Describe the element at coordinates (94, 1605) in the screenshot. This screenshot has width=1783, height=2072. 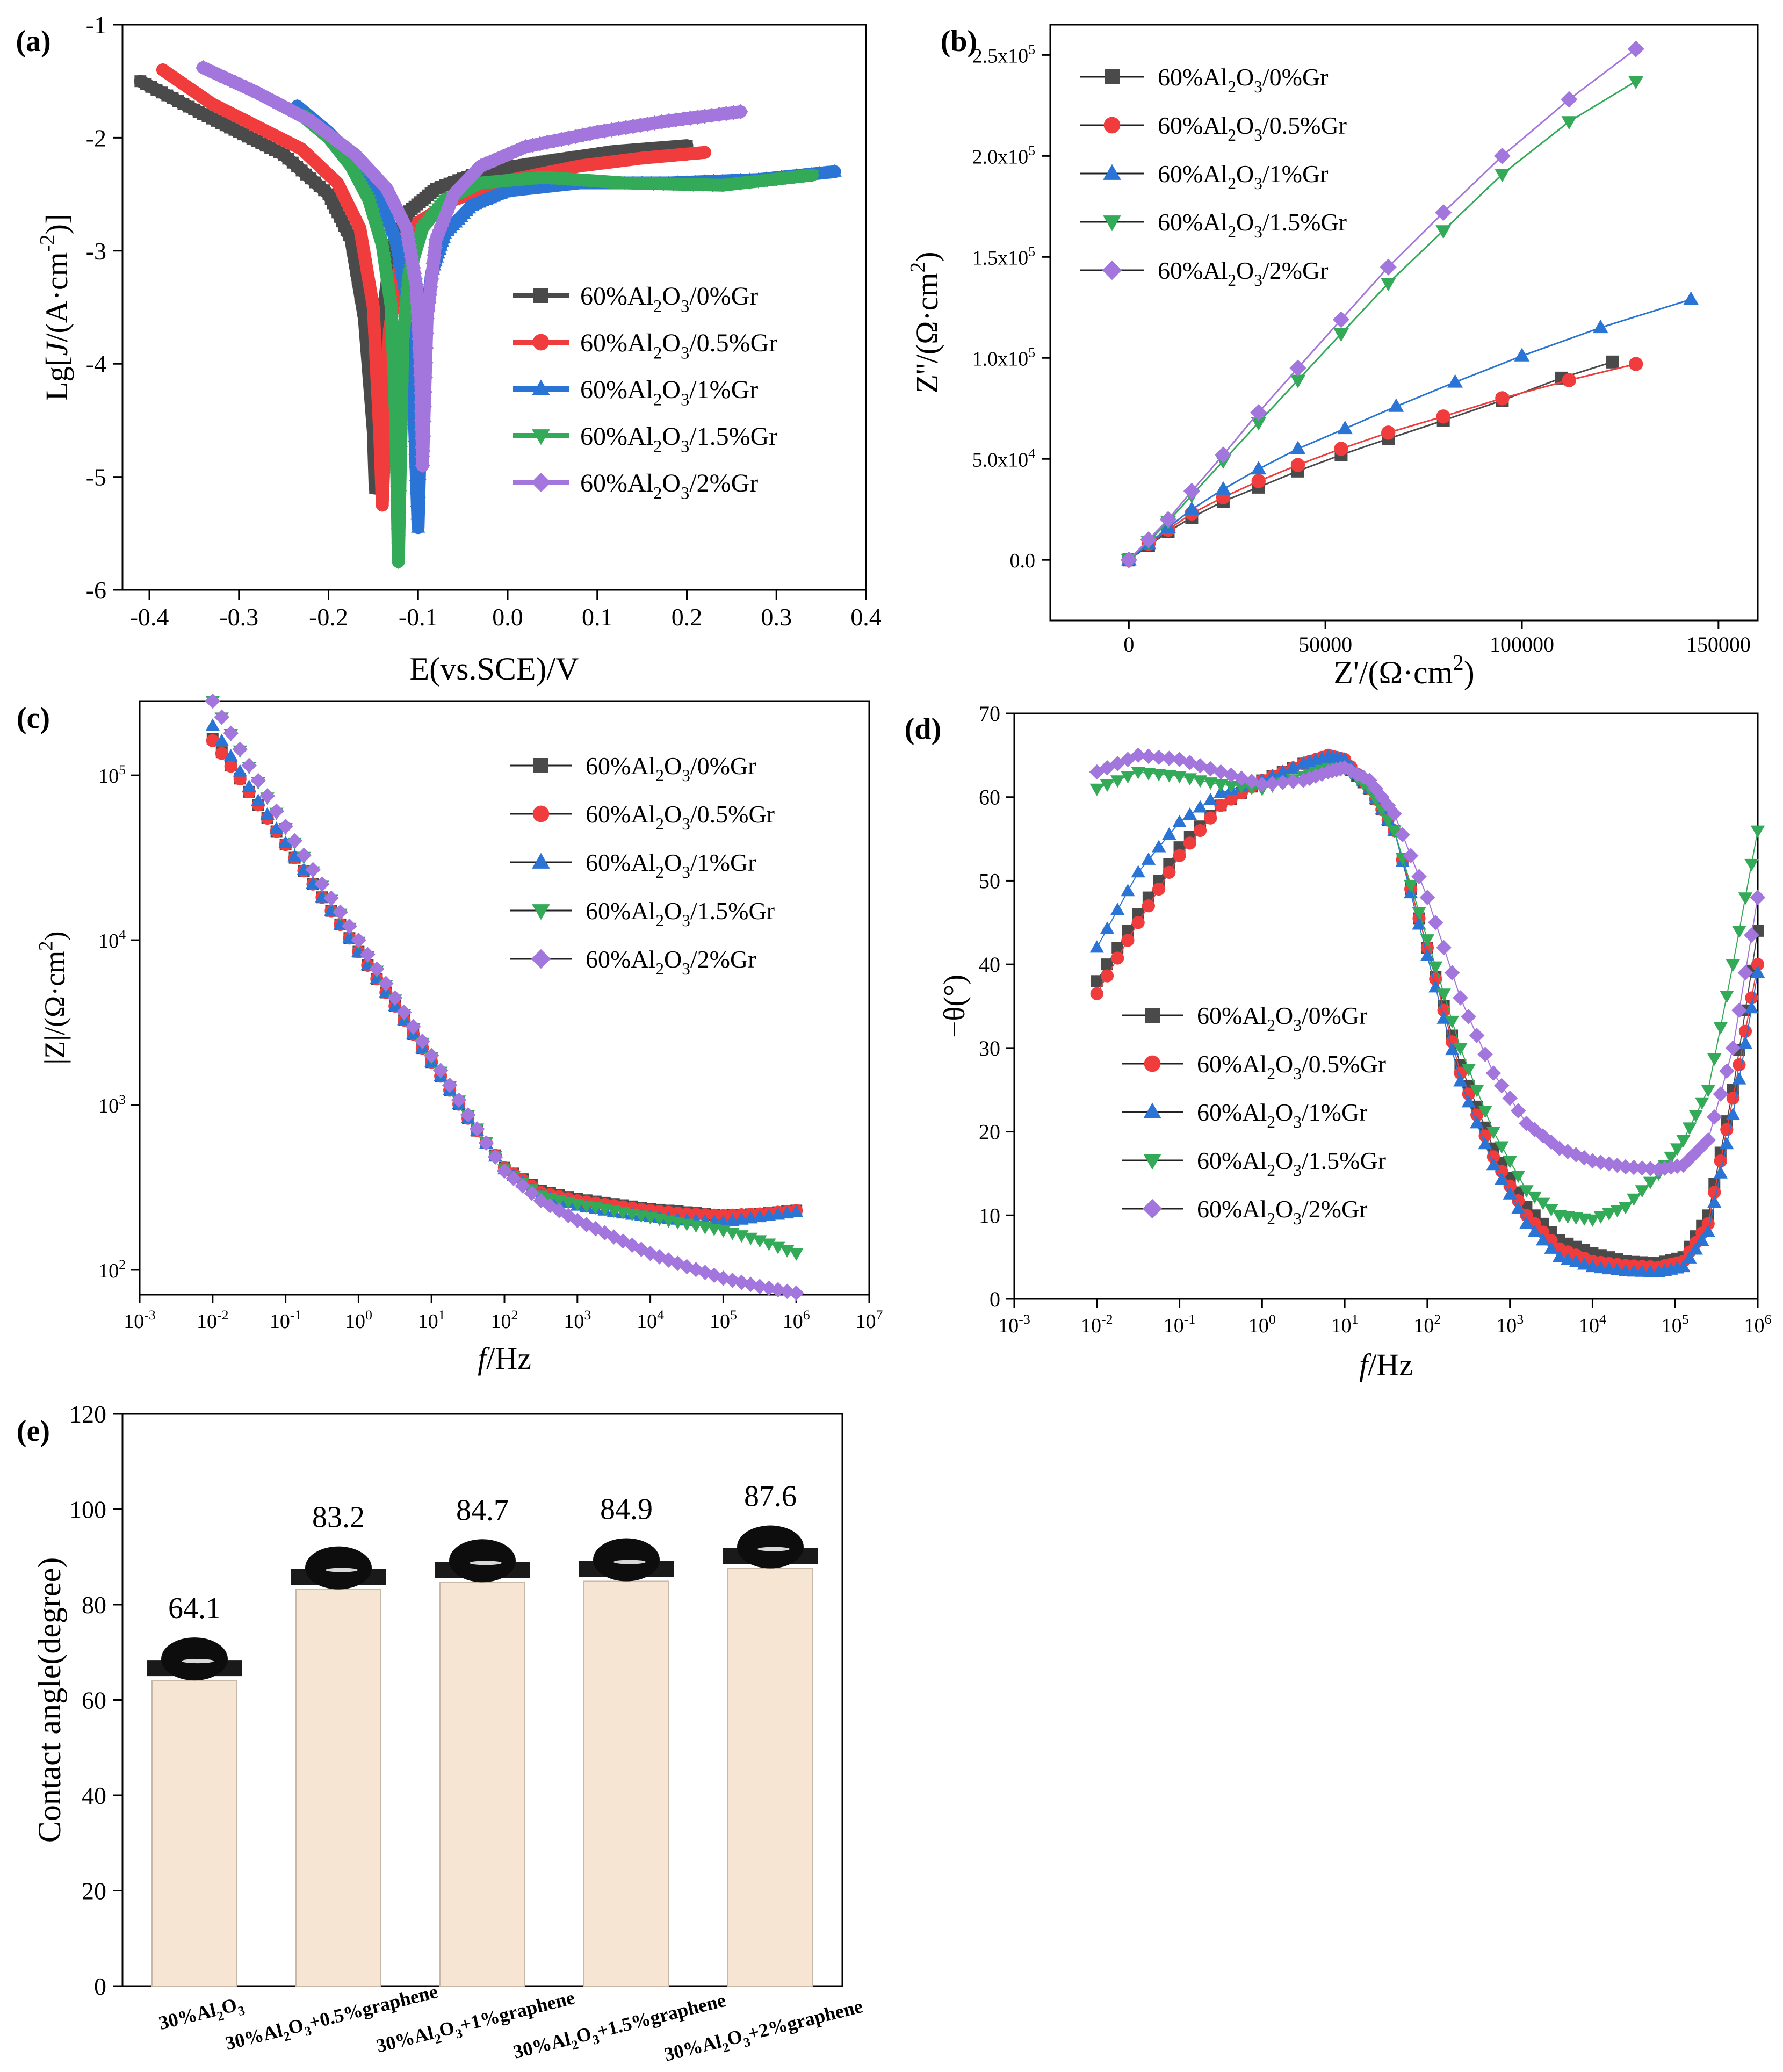
I see `y-tick-label: 80` at that location.